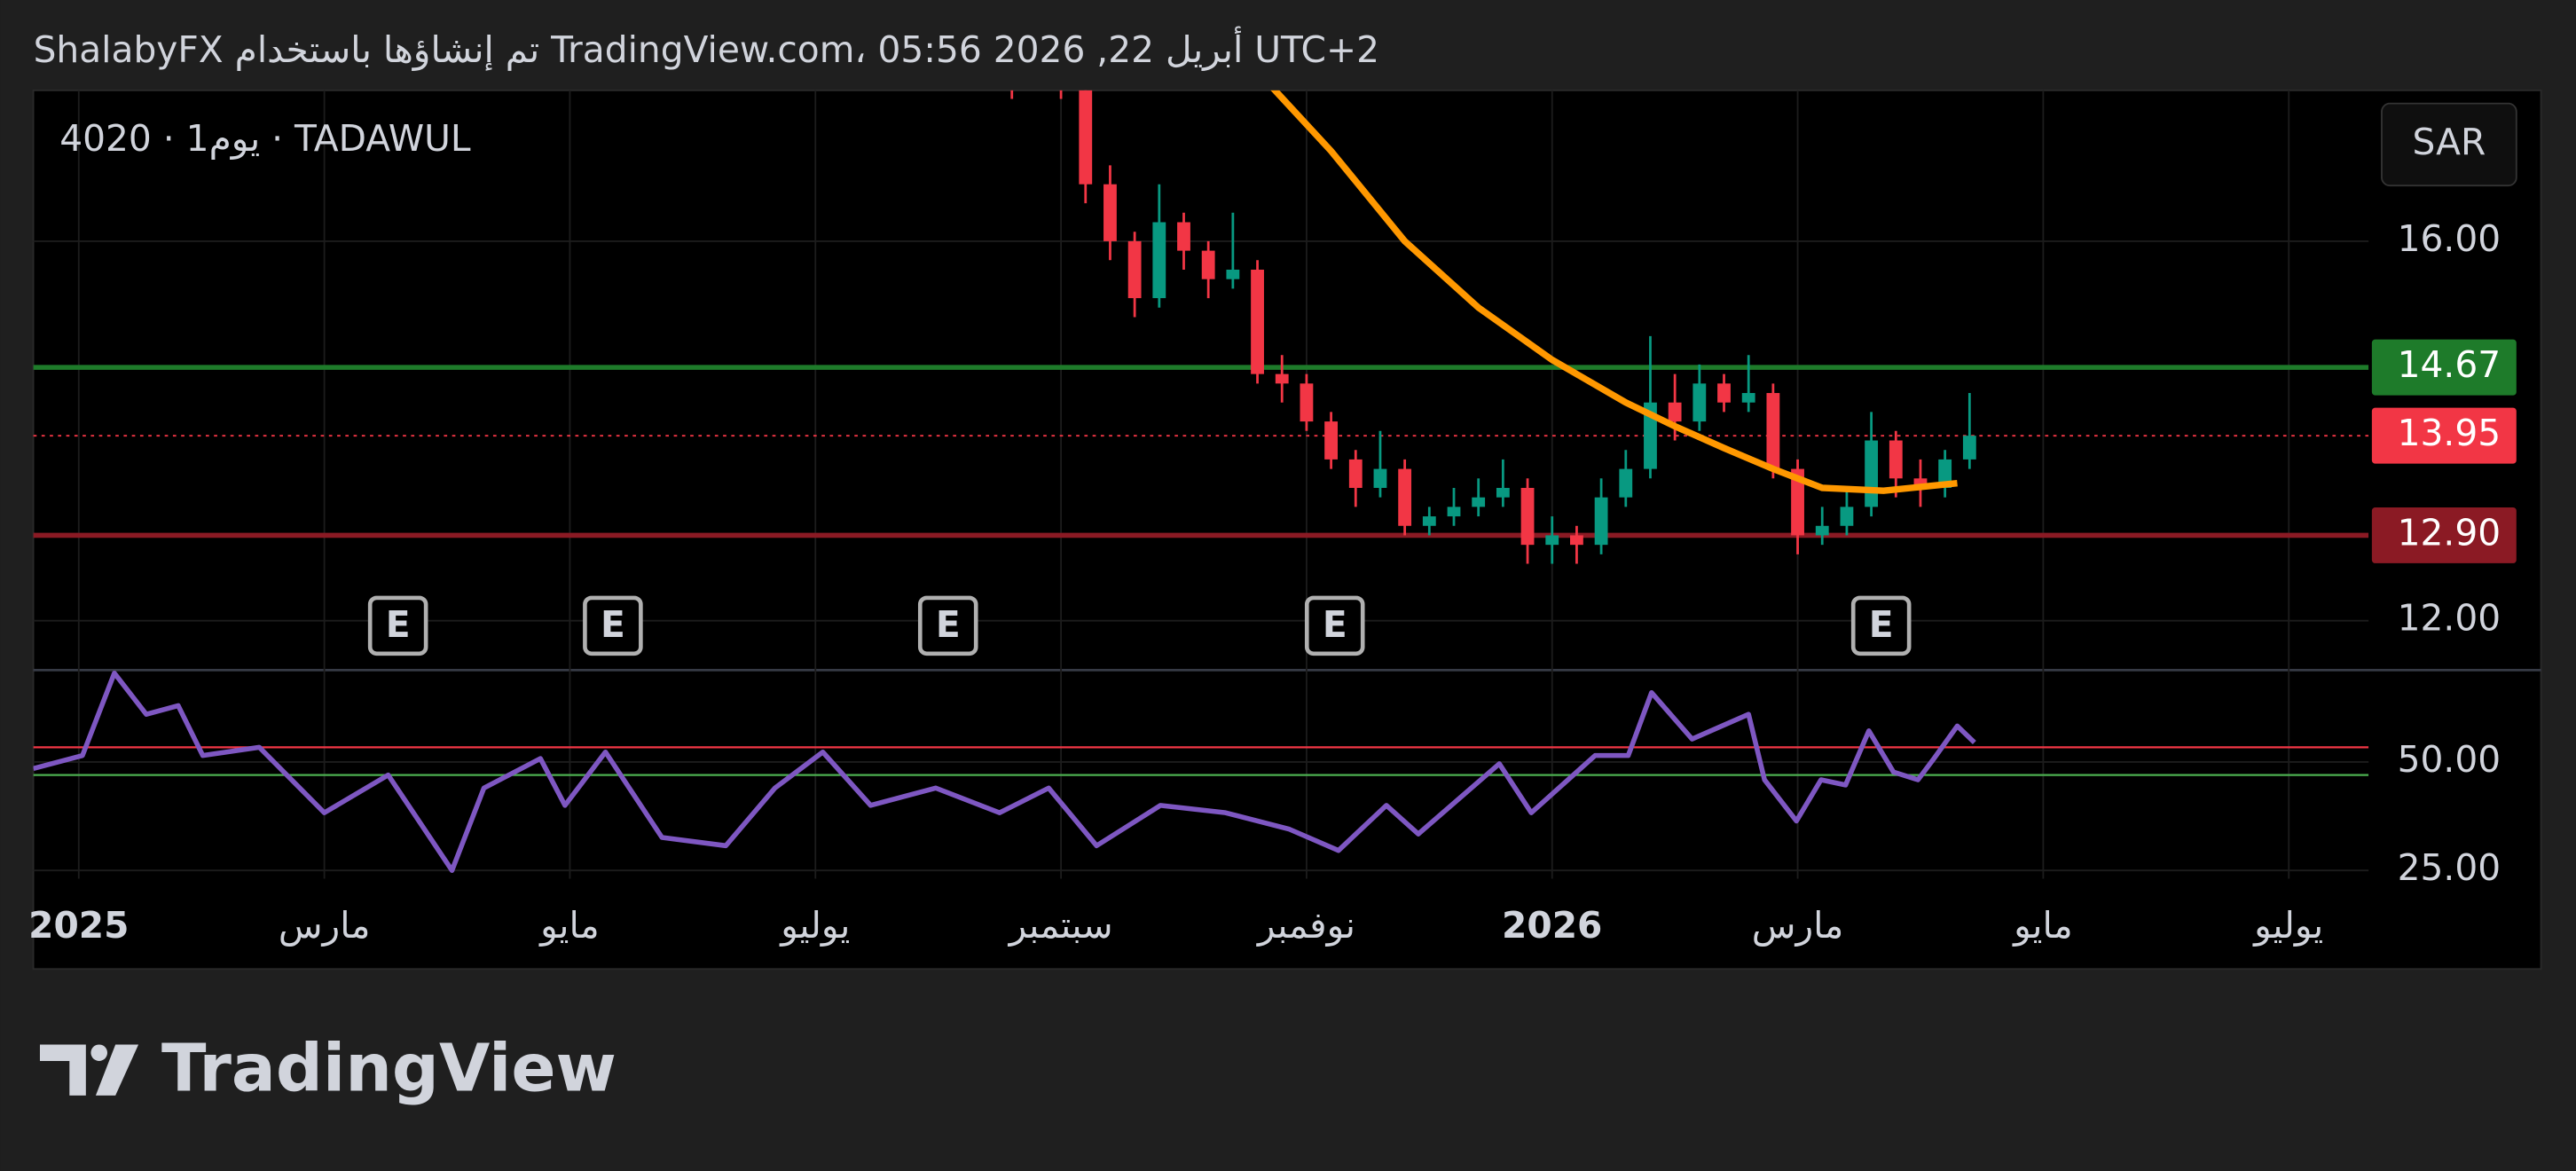 This screenshot has width=2576, height=1171. I want to click on x-tick-label: 2026, so click(1552, 925).